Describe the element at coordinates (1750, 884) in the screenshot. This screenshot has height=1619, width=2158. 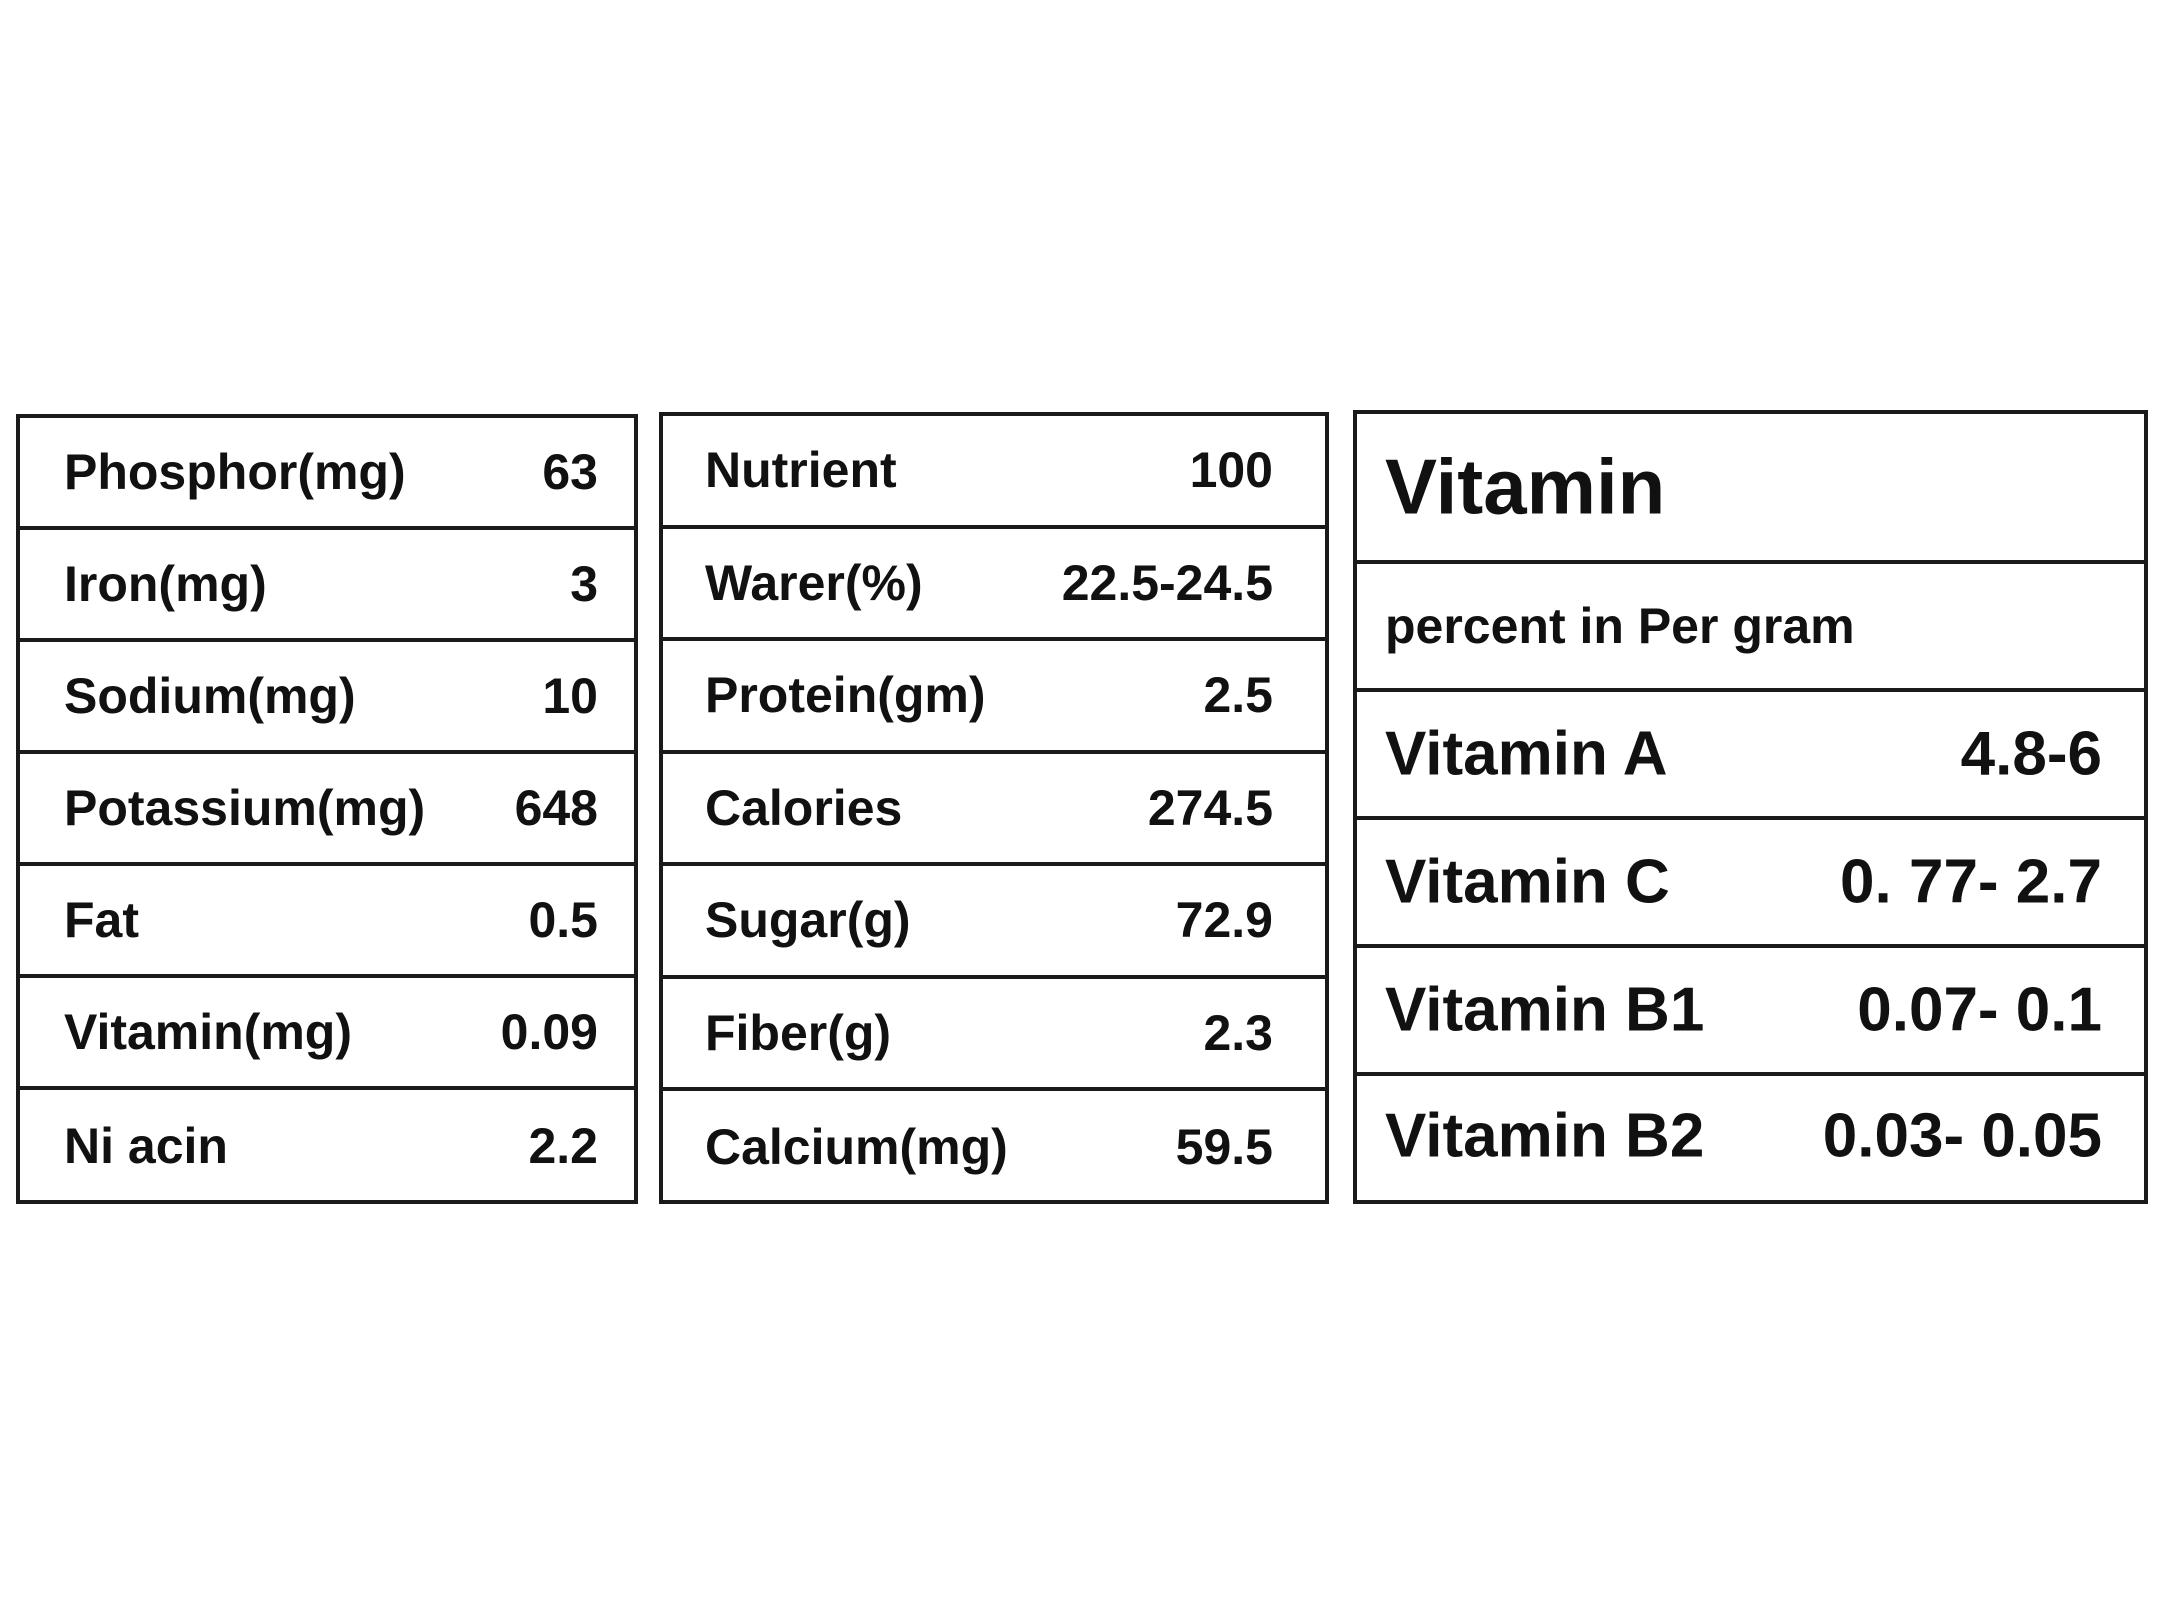
I see `table-row: Vitamin C 0. 77- 2.7` at that location.